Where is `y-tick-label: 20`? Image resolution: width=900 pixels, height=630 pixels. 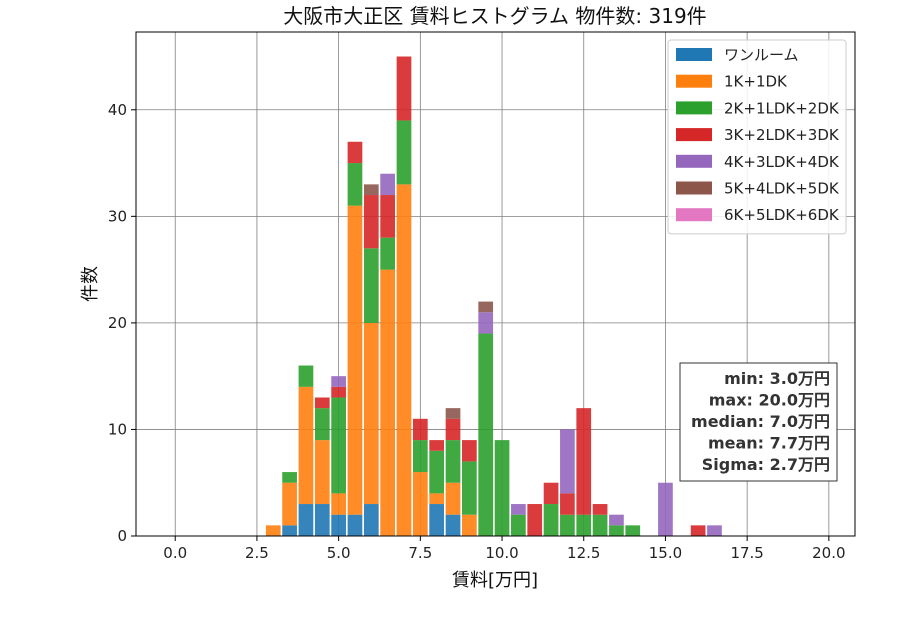 y-tick-label: 20 is located at coordinates (117, 323).